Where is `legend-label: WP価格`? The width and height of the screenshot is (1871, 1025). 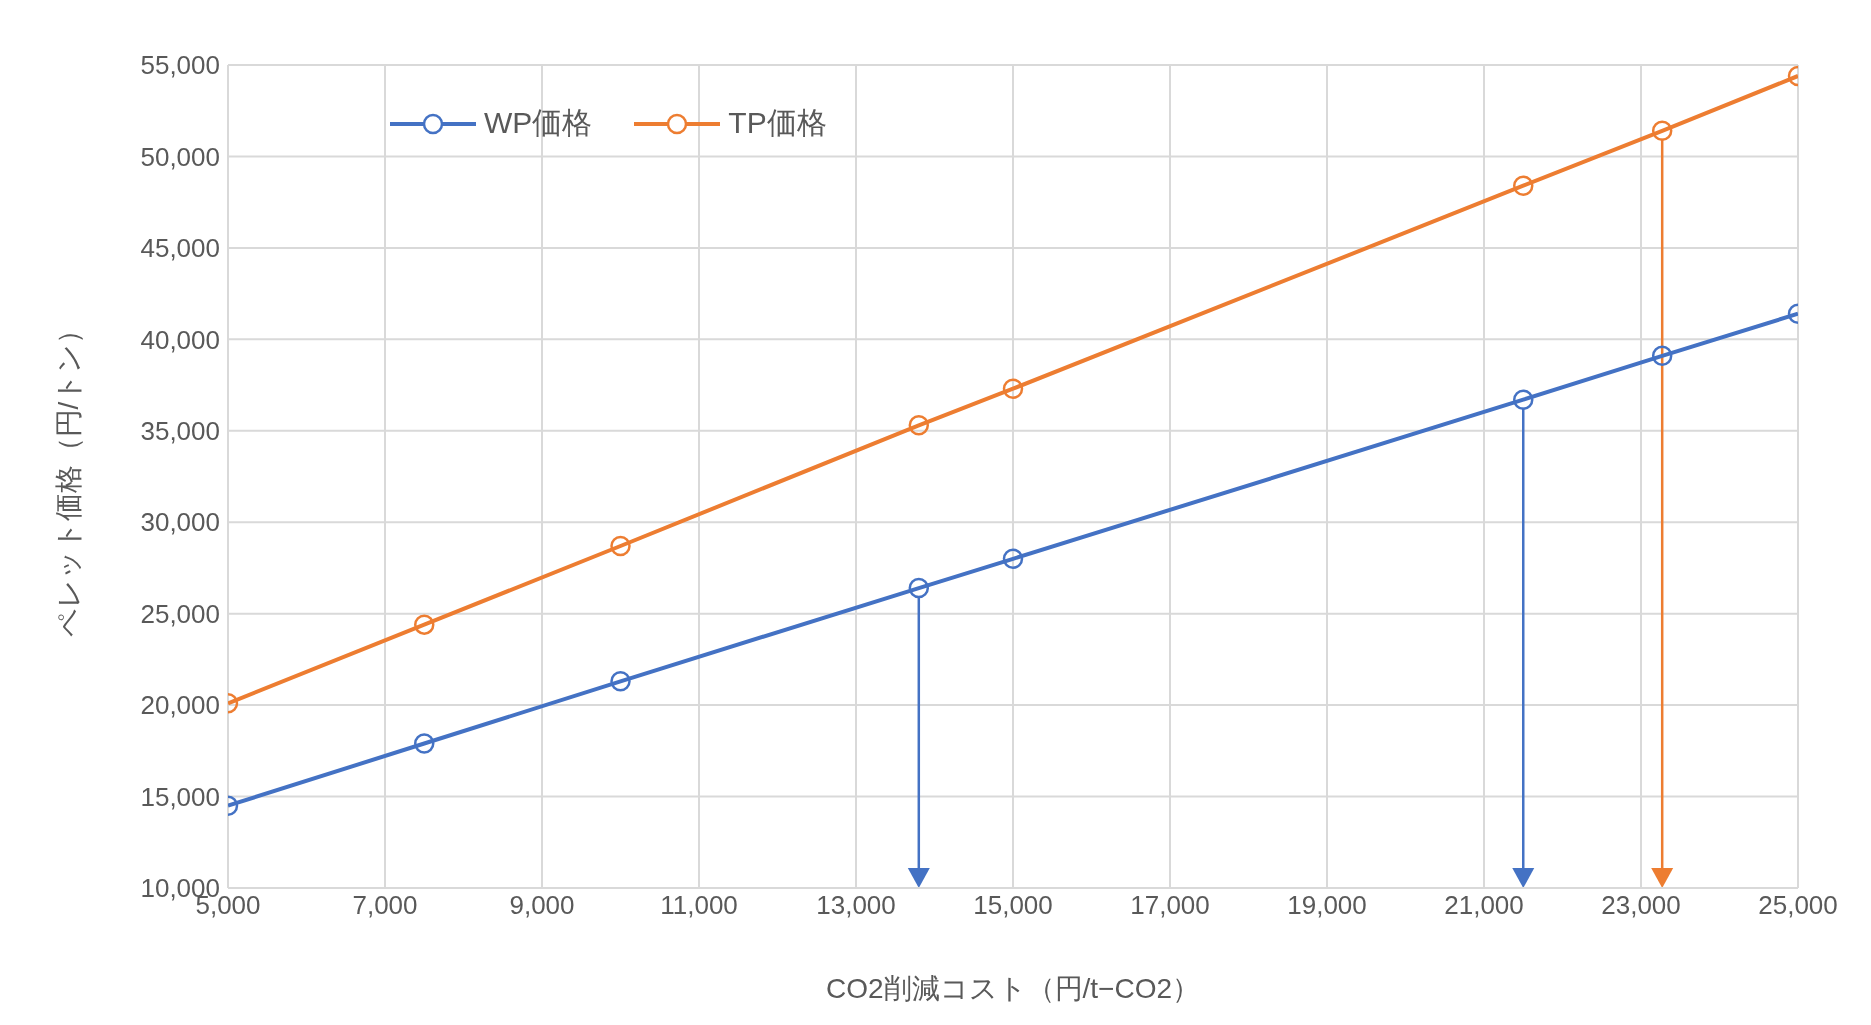 legend-label: WP価格 is located at coordinates (538, 123).